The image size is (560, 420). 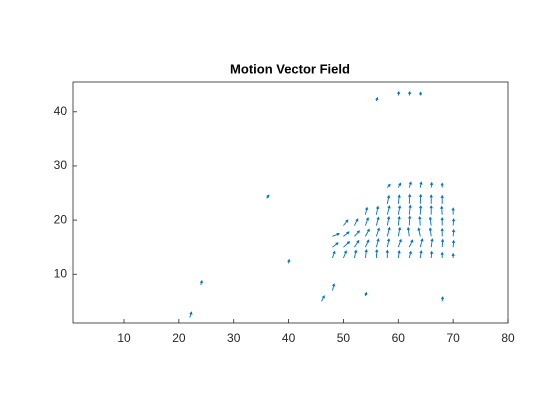 What do you see at coordinates (124, 338) in the screenshot?
I see `x-tick-label: 10` at bounding box center [124, 338].